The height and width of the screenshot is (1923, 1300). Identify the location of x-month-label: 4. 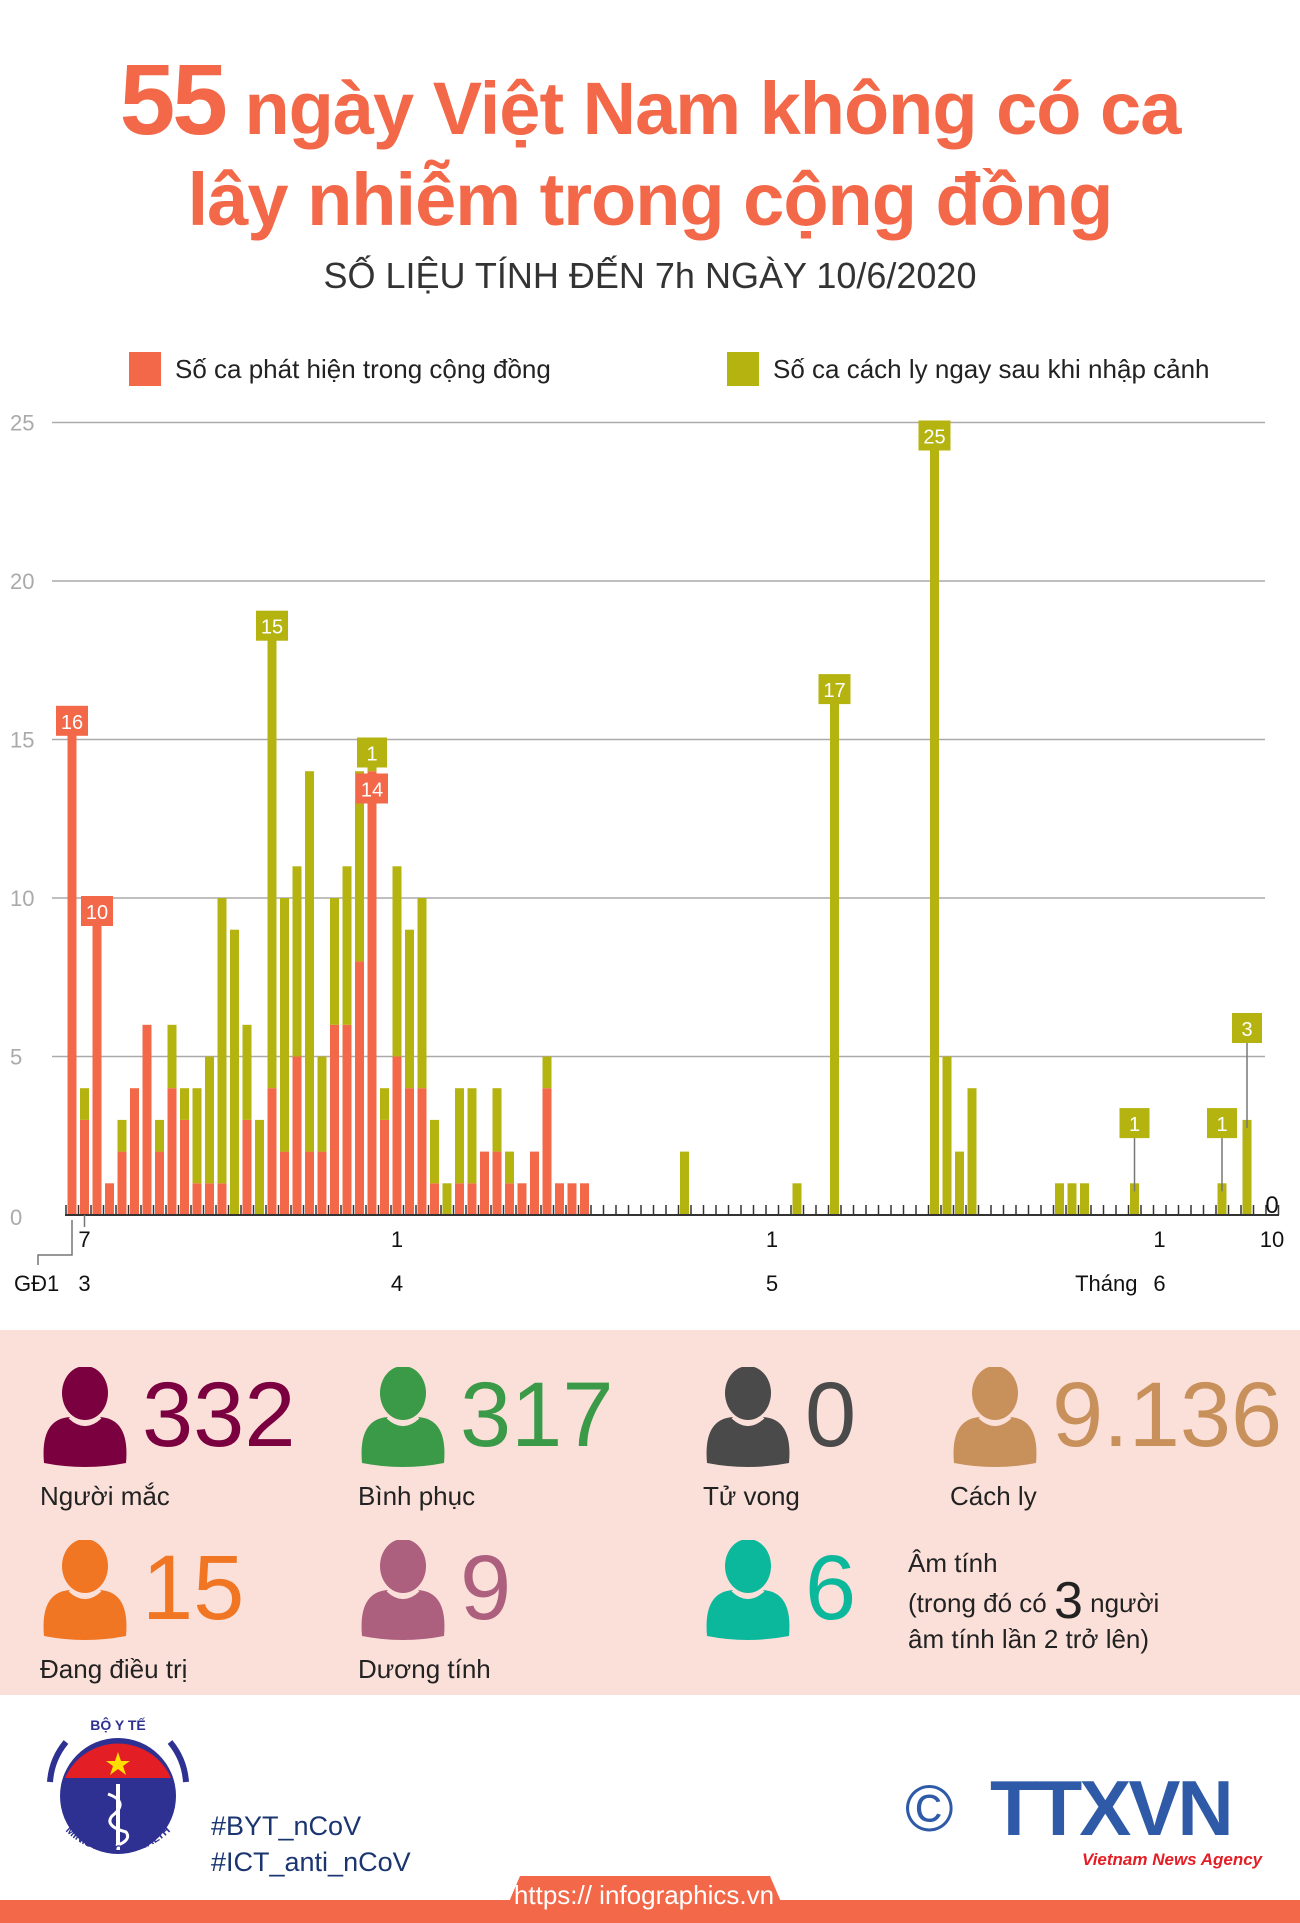
(397, 1283).